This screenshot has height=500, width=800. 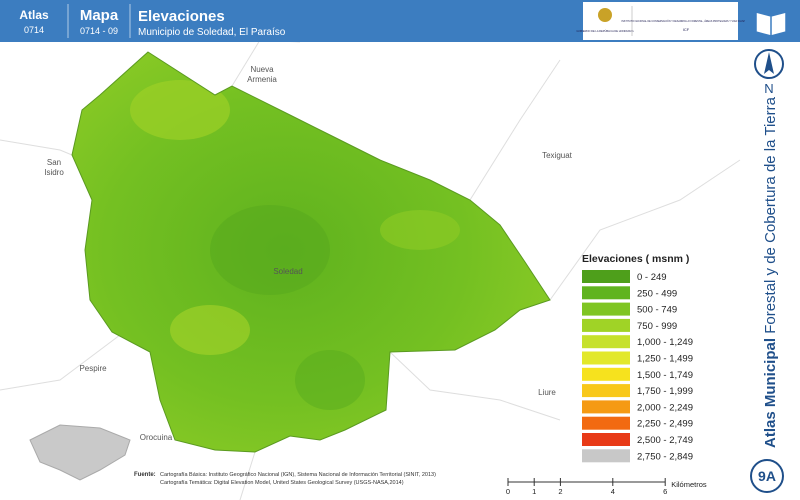 I want to click on scale-tick-label: 4, so click(x=613, y=491).